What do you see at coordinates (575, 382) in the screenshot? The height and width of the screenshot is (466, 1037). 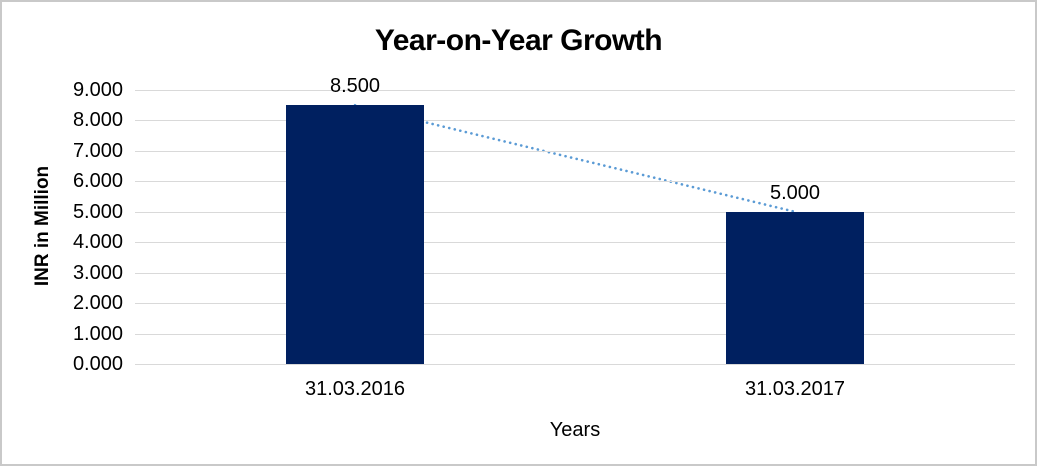 I see `x-axis-ticks: 31.03.2016 31.03.2017` at bounding box center [575, 382].